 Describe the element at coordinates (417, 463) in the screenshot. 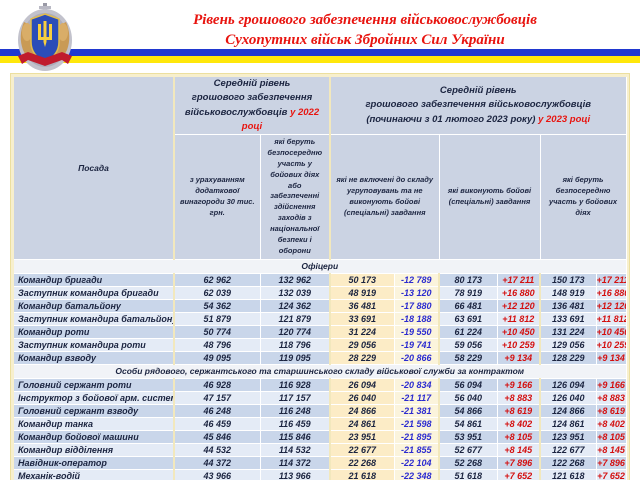

I see `delta-2023-noncombat: -22 104` at that location.